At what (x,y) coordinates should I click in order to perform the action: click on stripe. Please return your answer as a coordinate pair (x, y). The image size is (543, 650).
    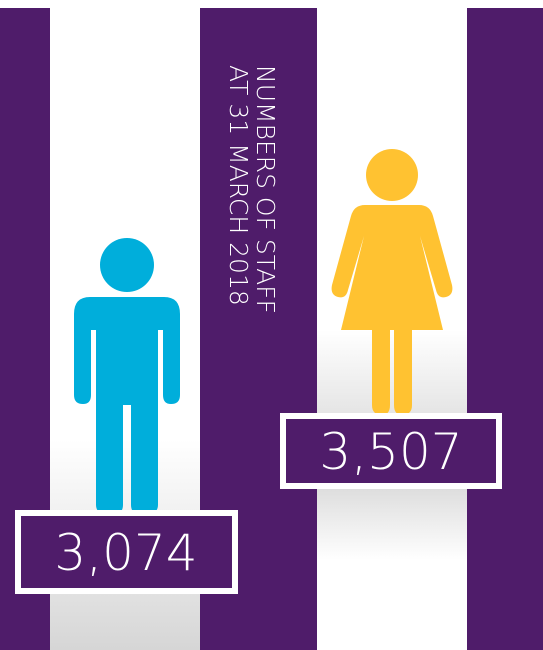
    Looking at the image, I should click on (505, 329).